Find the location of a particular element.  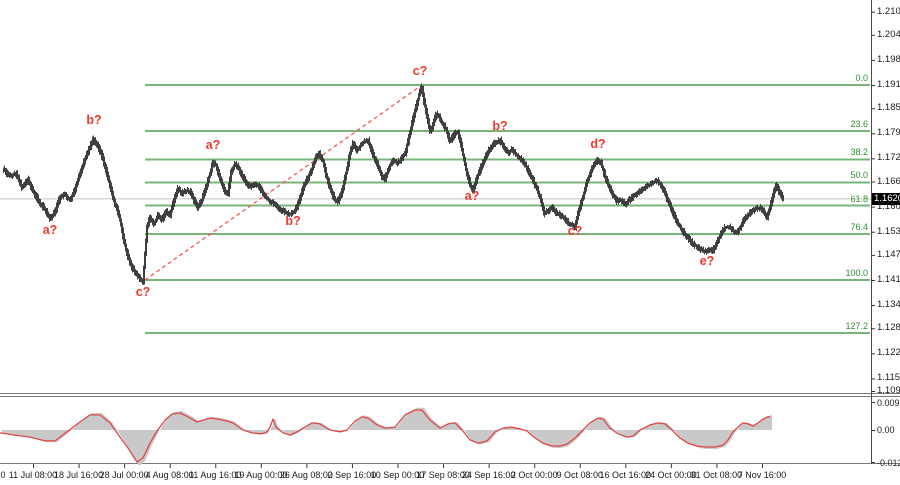

price-axis-tick: 1.1155 is located at coordinates (888, 378).